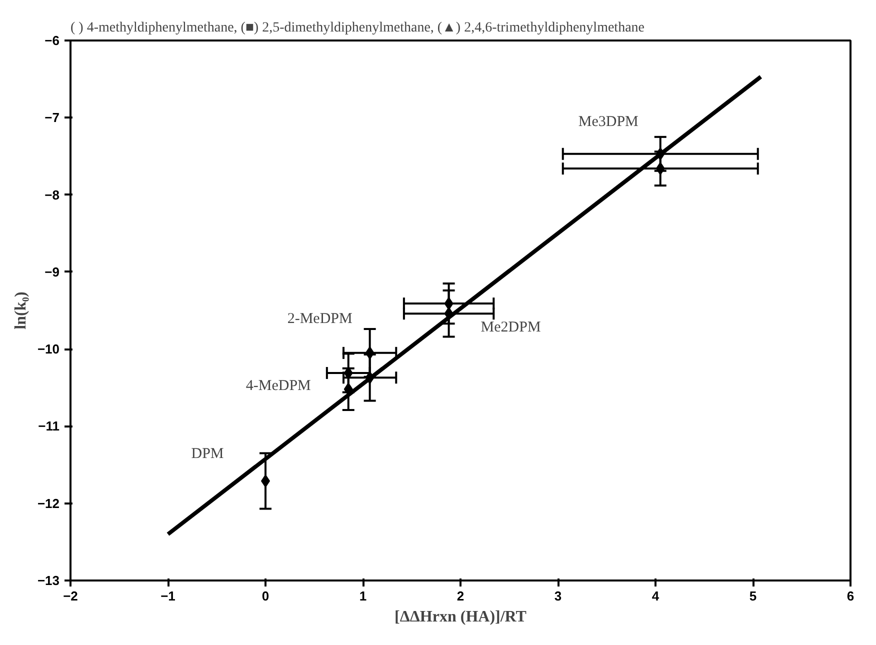 The image size is (876, 645). Describe the element at coordinates (52, 272) in the screenshot. I see `y-tick-label: −9` at that location.